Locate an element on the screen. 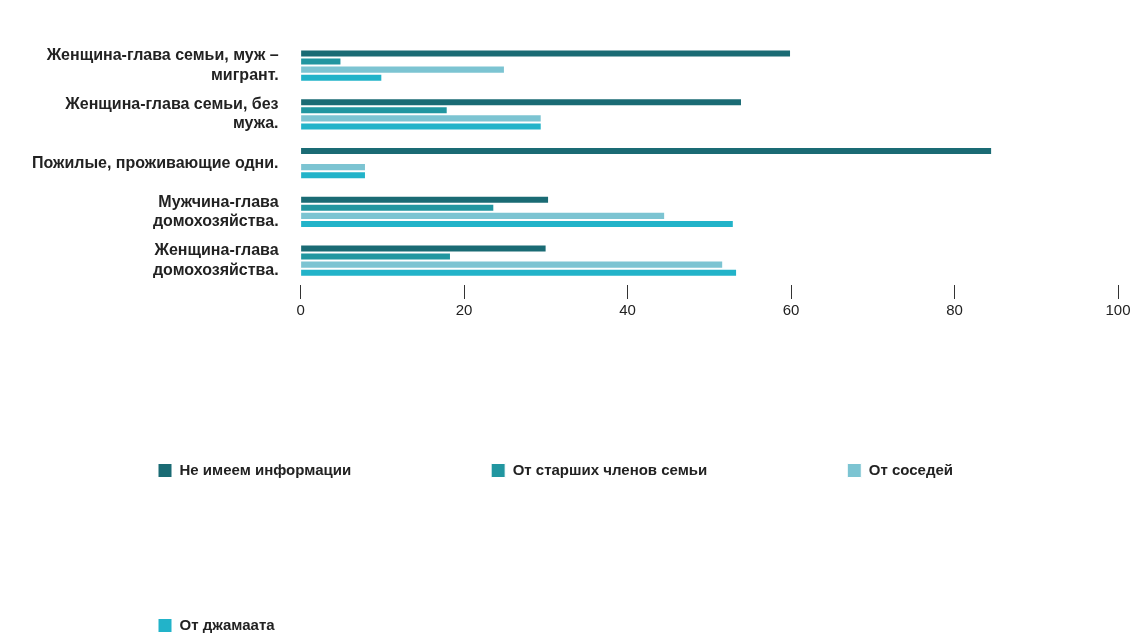  y-tick-label: Женщина-глава семьи, без мужа. is located at coordinates (171, 113).